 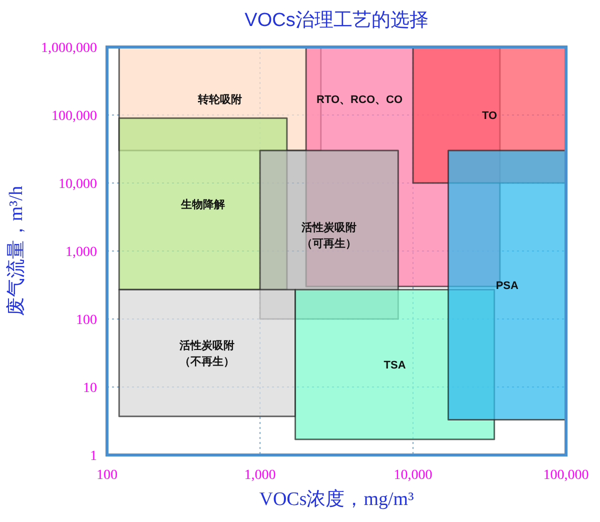 What do you see at coordinates (203, 204) in the screenshot?
I see `series-label: 生物降解` at bounding box center [203, 204].